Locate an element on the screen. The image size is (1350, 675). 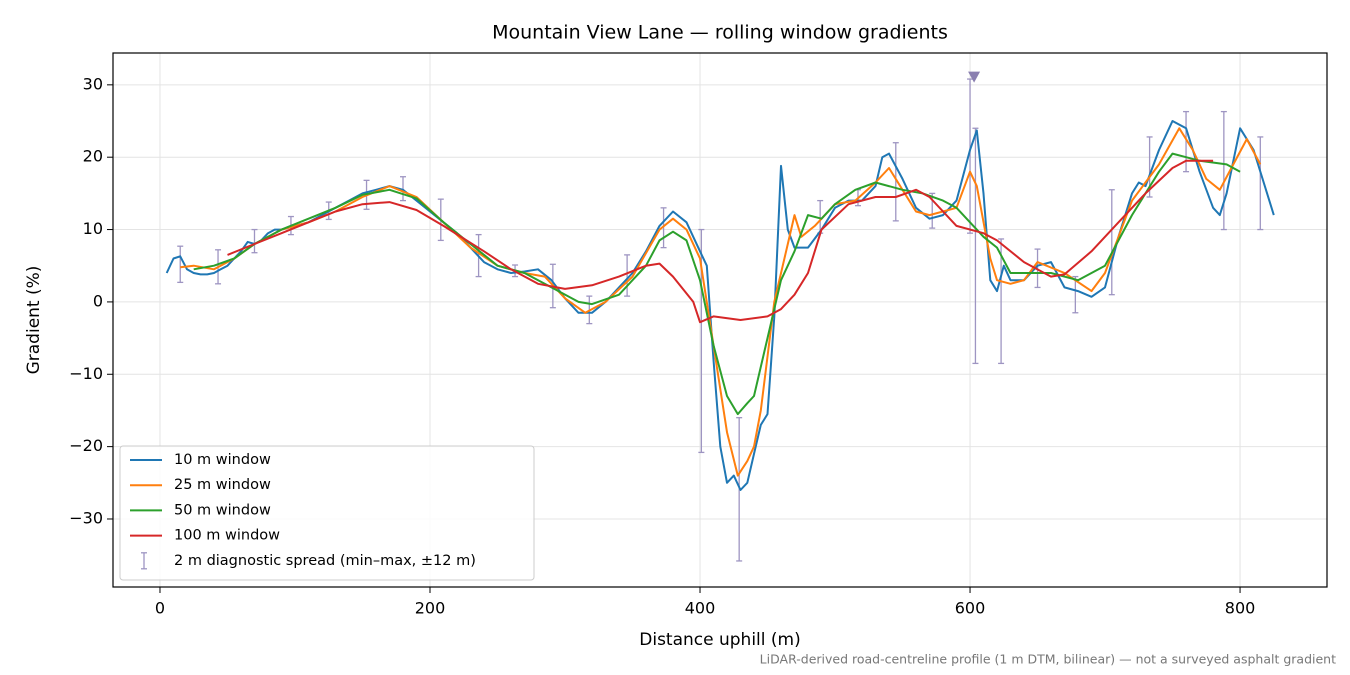
x-tick-label: 200 is located at coordinates (430, 608).